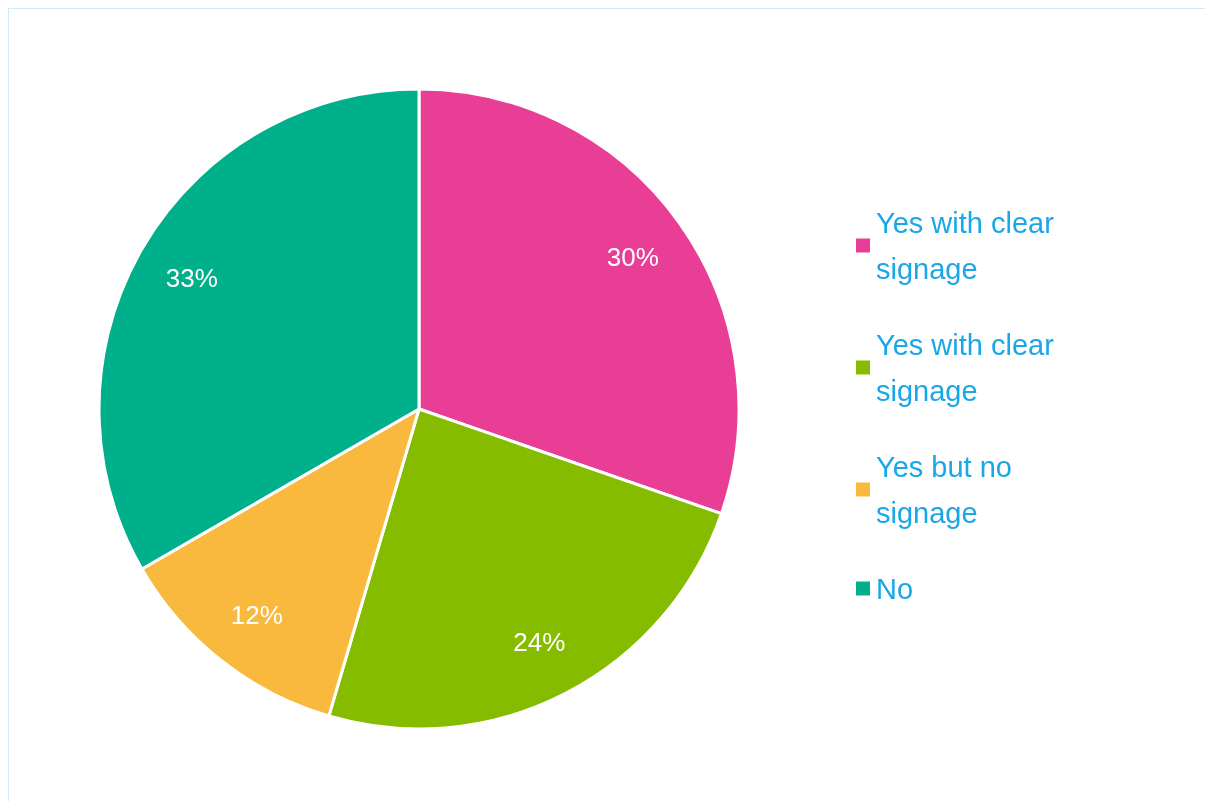  What do you see at coordinates (969, 245) in the screenshot?
I see `legend-label: Yes with clear signage` at bounding box center [969, 245].